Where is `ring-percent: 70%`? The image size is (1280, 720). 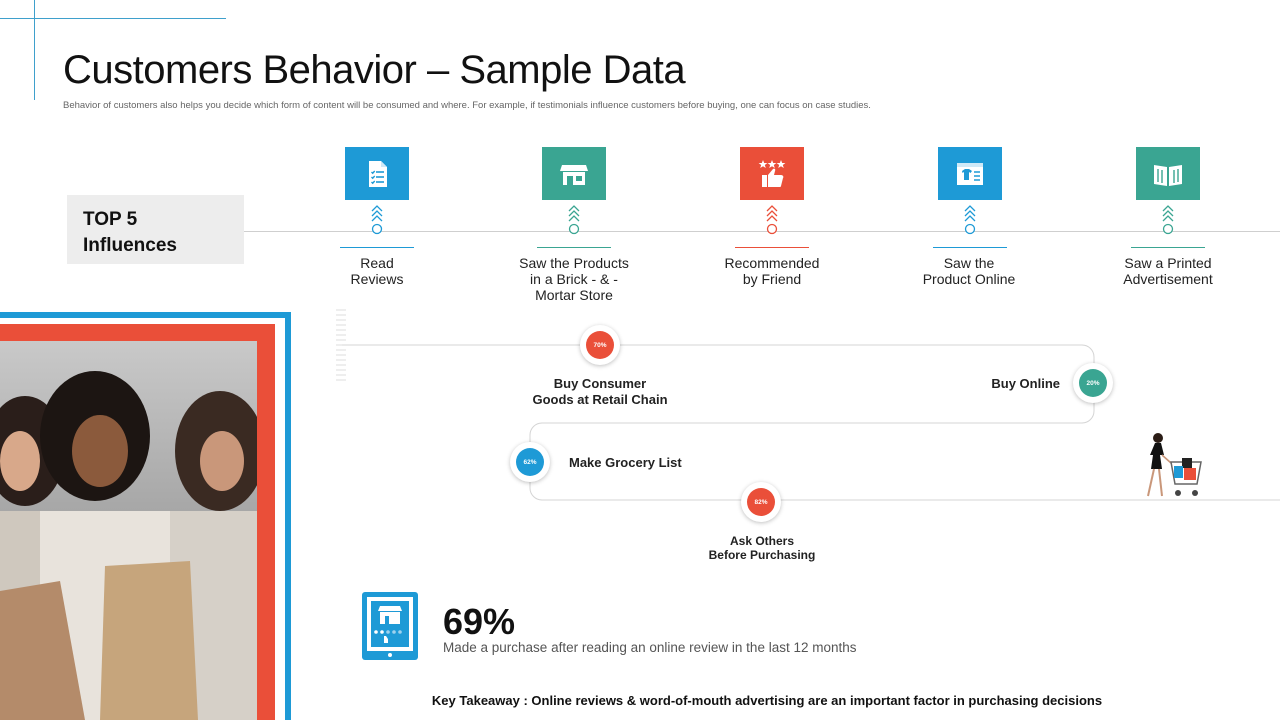 ring-percent: 70% is located at coordinates (600, 345).